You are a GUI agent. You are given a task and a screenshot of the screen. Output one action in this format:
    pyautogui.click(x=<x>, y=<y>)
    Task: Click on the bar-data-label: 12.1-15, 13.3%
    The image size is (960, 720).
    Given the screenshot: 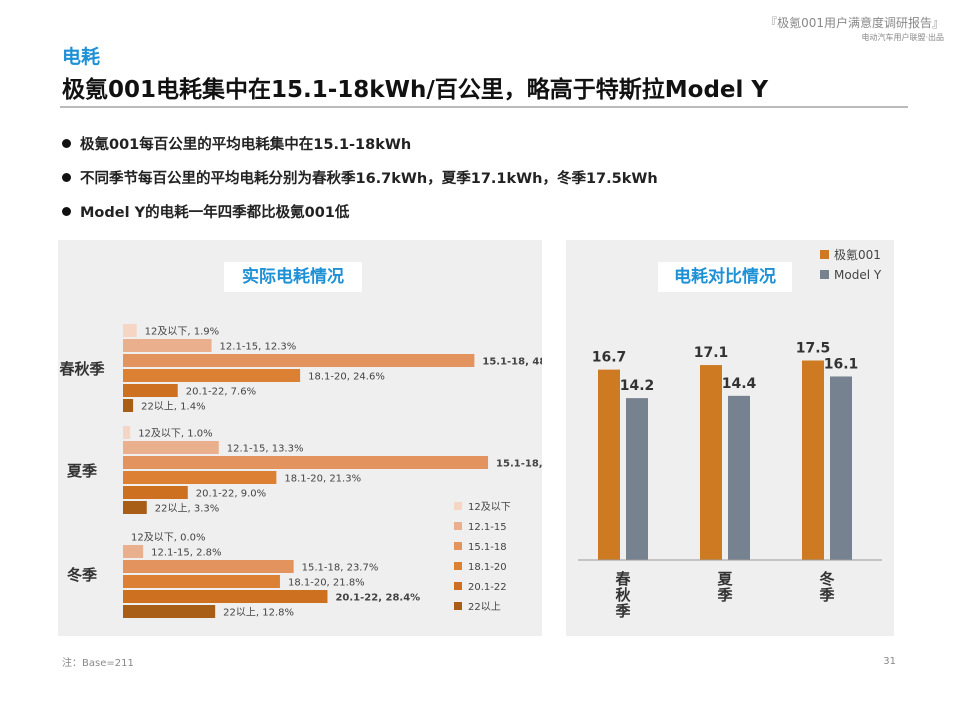 What is the action you would take?
    pyautogui.click(x=265, y=449)
    